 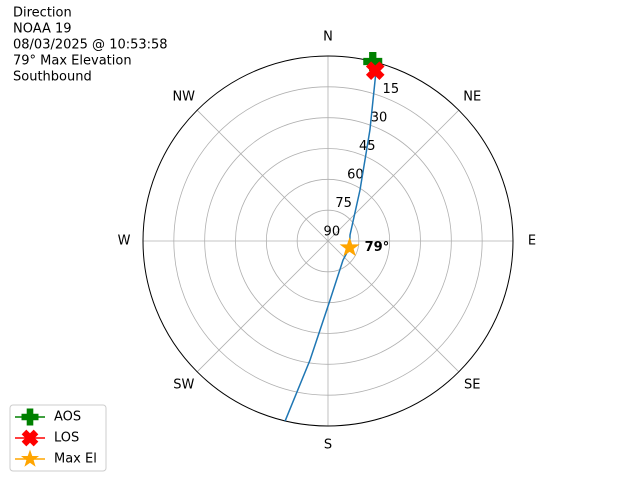 What do you see at coordinates (75, 459) in the screenshot?
I see `legend-label: Max El` at bounding box center [75, 459].